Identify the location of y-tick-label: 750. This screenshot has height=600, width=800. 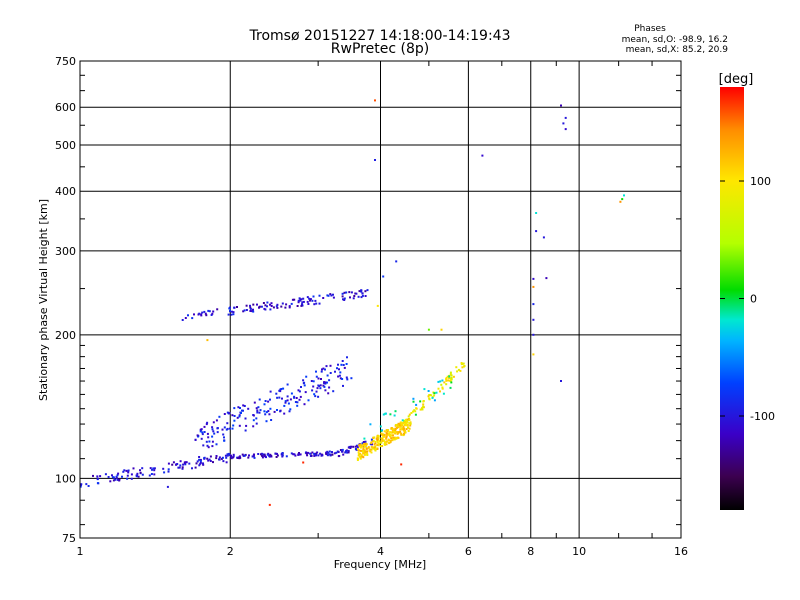
(65, 61).